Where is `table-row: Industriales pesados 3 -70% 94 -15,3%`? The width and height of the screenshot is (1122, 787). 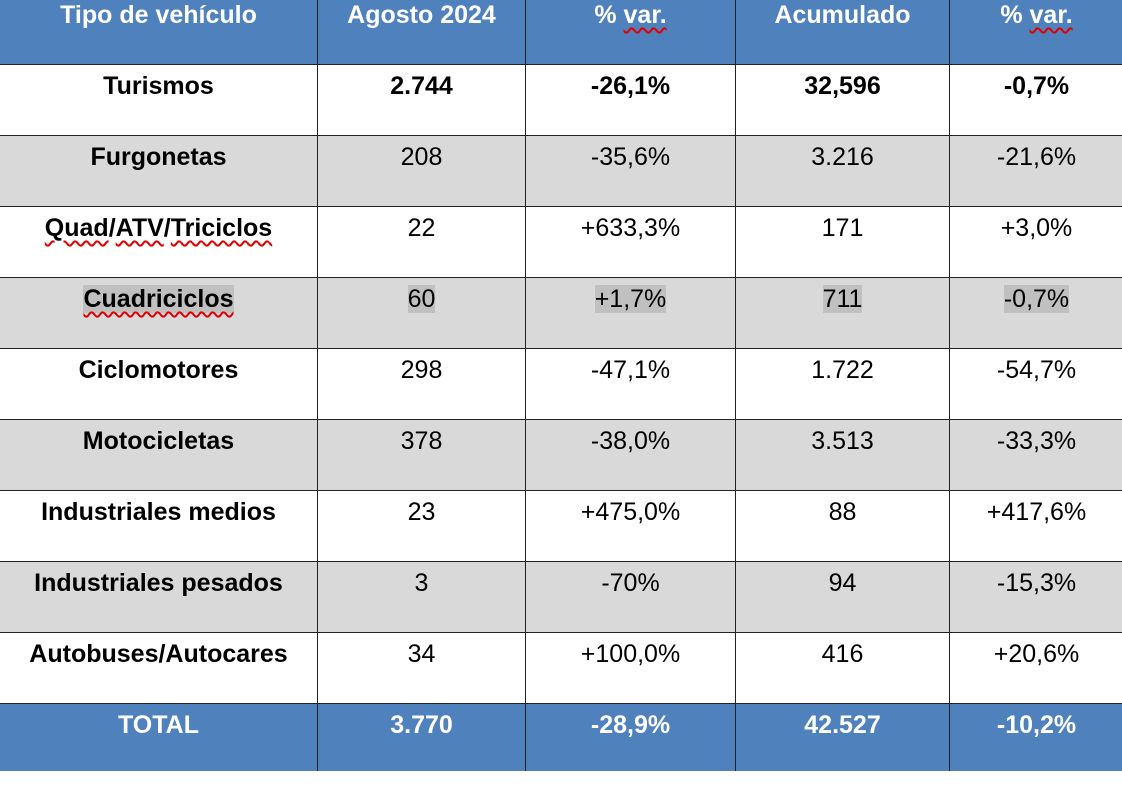
table-row: Industriales pesados 3 -70% 94 -15,3% is located at coordinates (561, 597).